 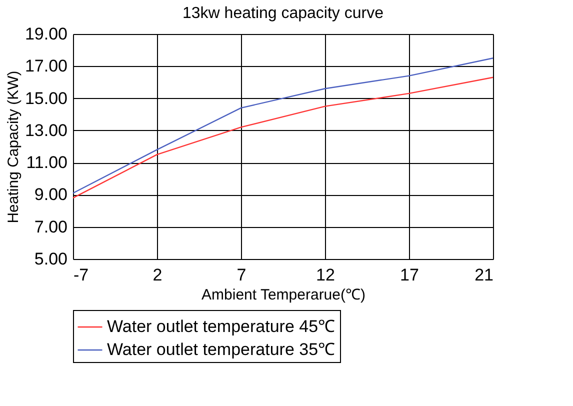 I want to click on chart-title: 13kw heating capacity curve, so click(x=283, y=13).